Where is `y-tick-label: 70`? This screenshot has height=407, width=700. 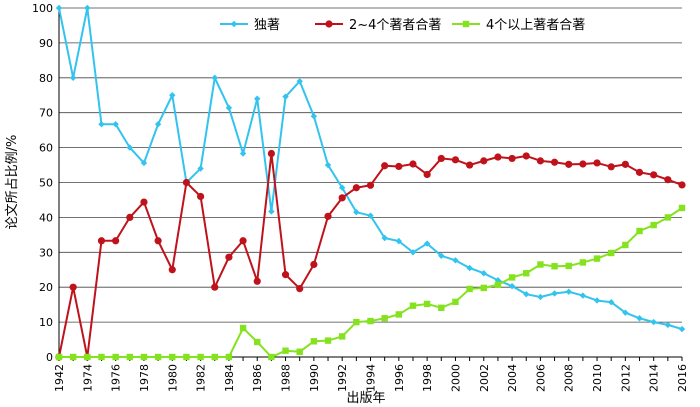 y-tick-label: 70 is located at coordinates (46, 113).